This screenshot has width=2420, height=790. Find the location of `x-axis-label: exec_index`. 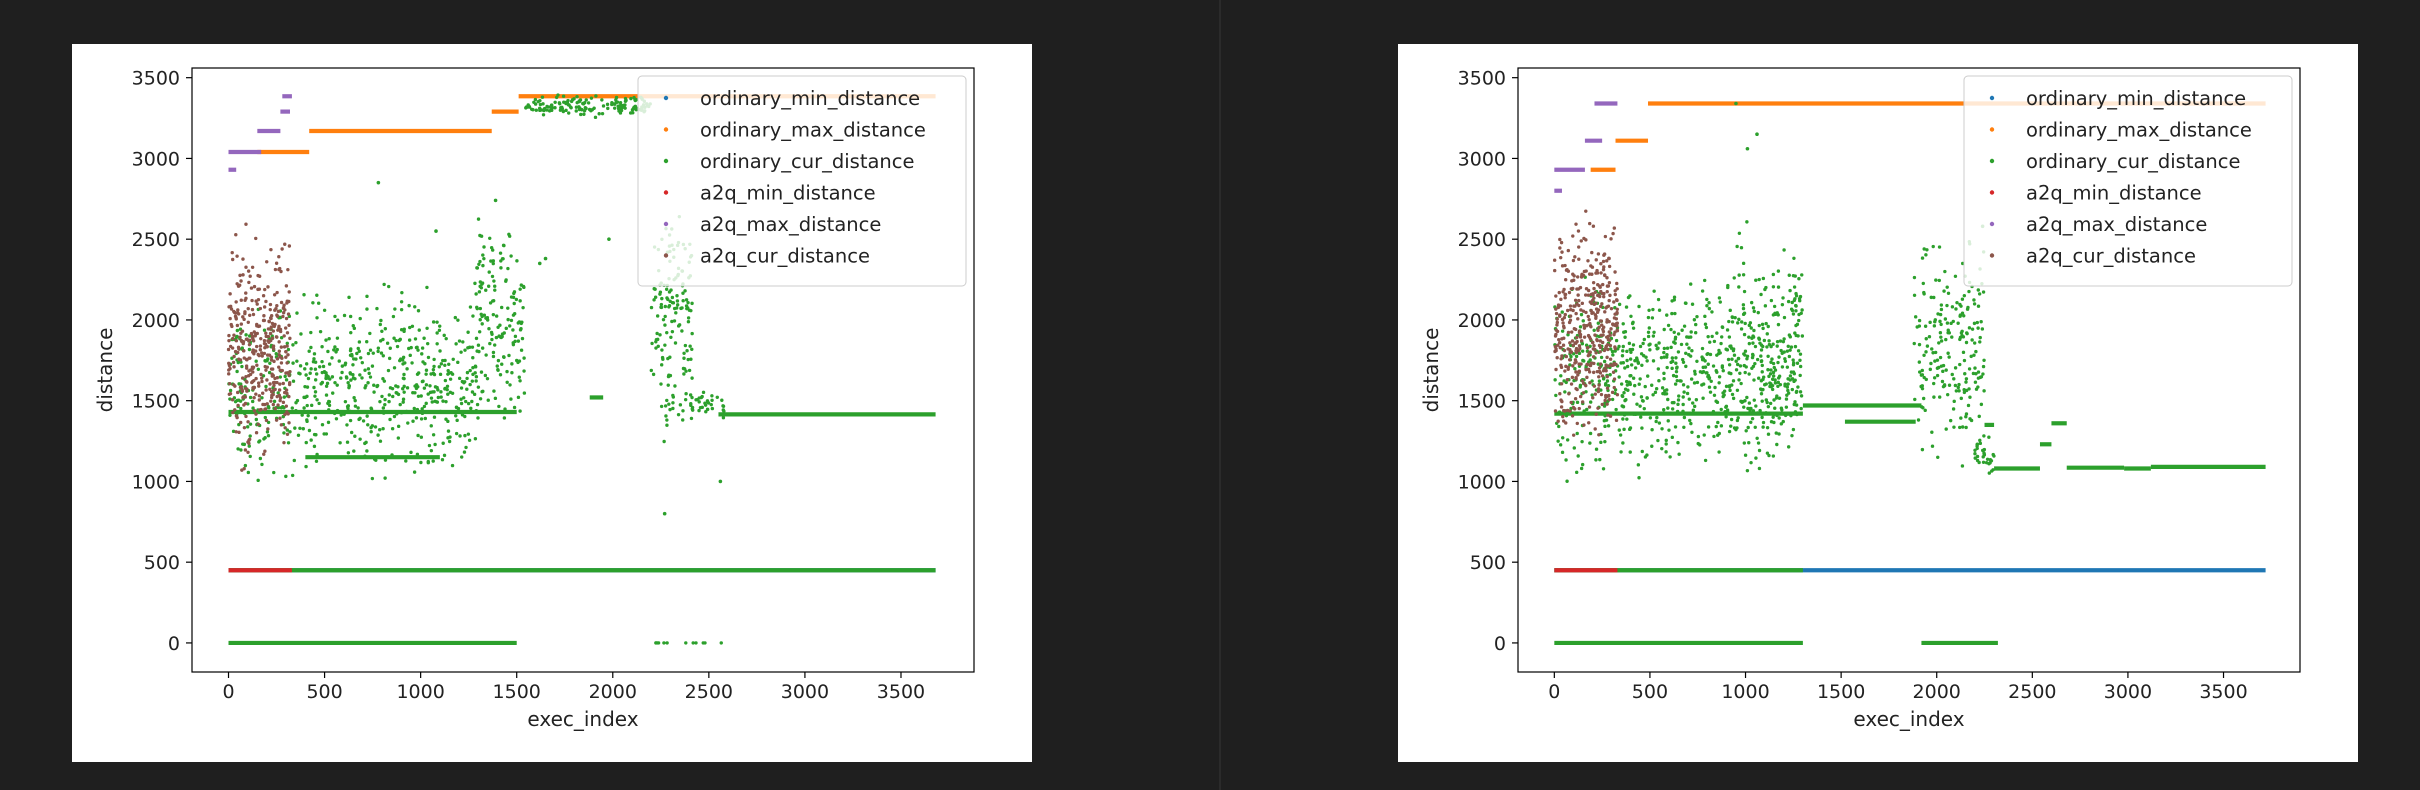

x-axis-label: exec_index is located at coordinates (582, 719).